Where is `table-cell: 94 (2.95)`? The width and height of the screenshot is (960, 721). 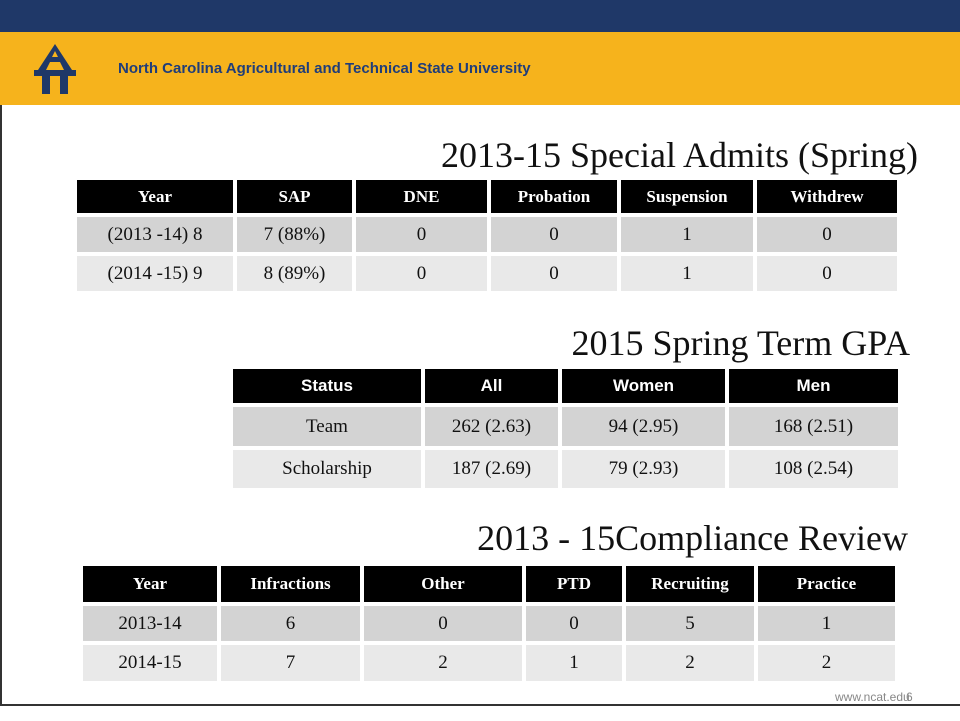
table-cell: 94 (2.95) is located at coordinates (643, 426).